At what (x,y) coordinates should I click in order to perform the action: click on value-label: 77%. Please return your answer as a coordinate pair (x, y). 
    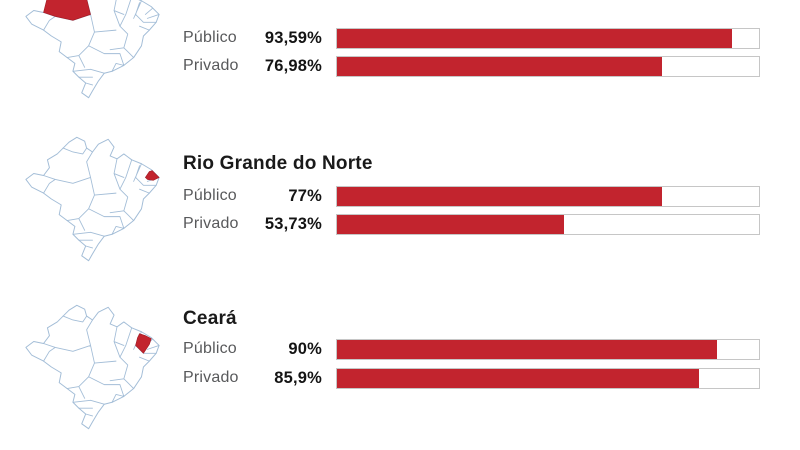
    Looking at the image, I should click on (305, 195).